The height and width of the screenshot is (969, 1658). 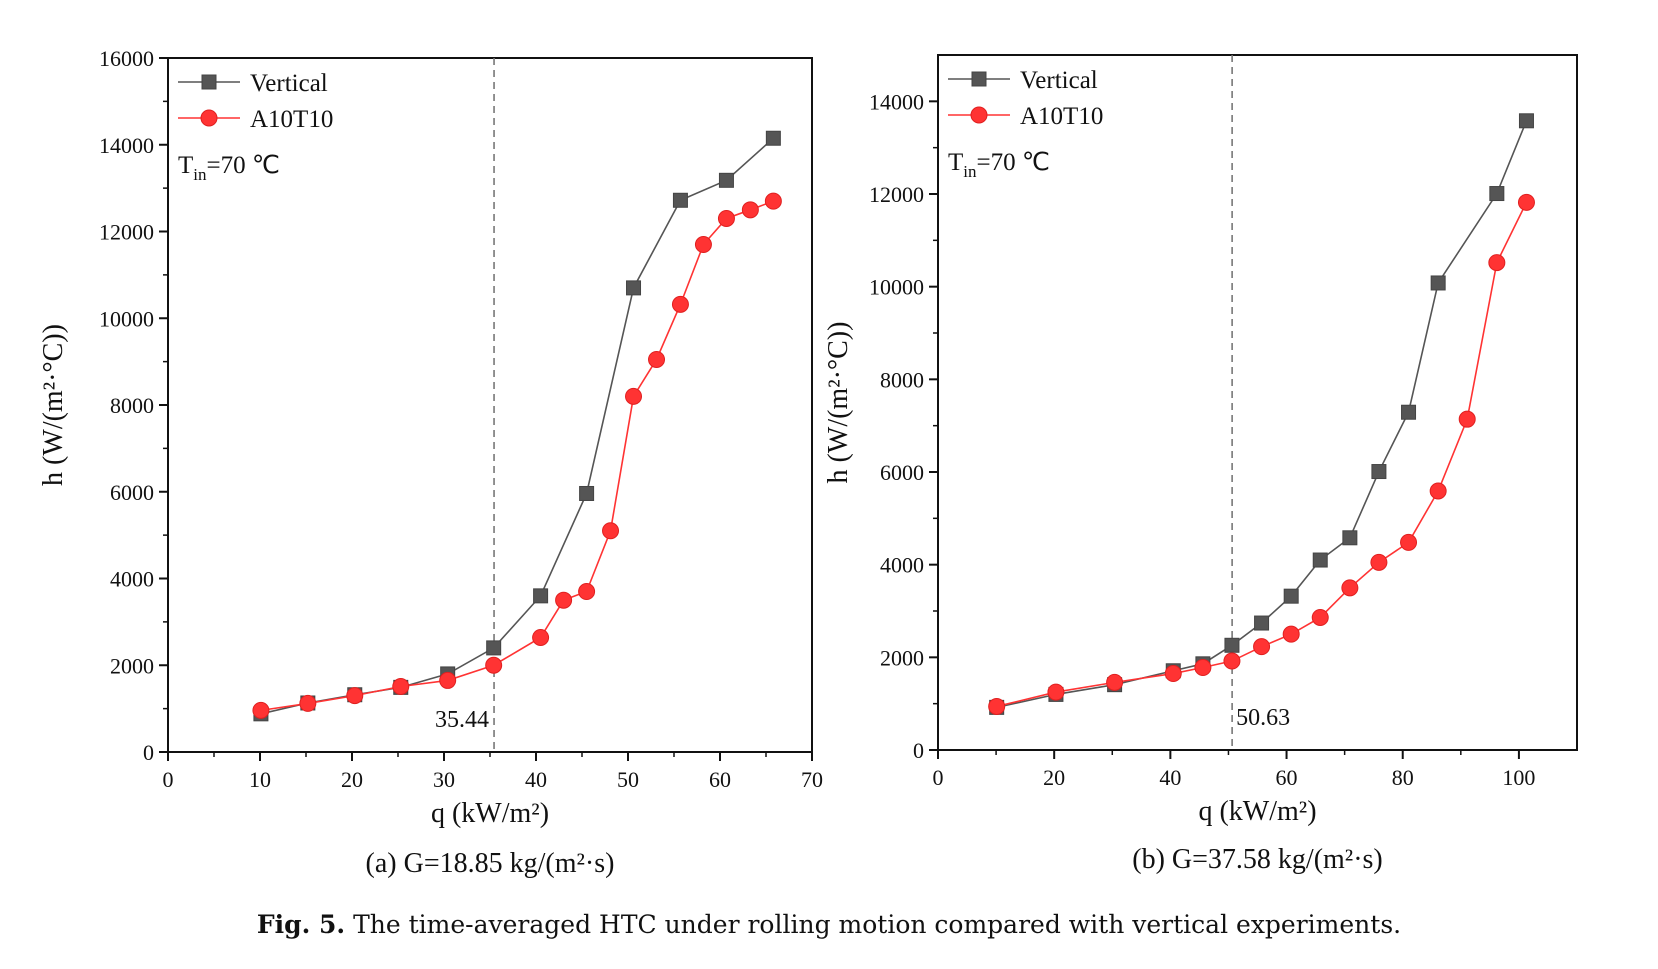 I want to click on y-tick-label: 14000, so click(x=126, y=145).